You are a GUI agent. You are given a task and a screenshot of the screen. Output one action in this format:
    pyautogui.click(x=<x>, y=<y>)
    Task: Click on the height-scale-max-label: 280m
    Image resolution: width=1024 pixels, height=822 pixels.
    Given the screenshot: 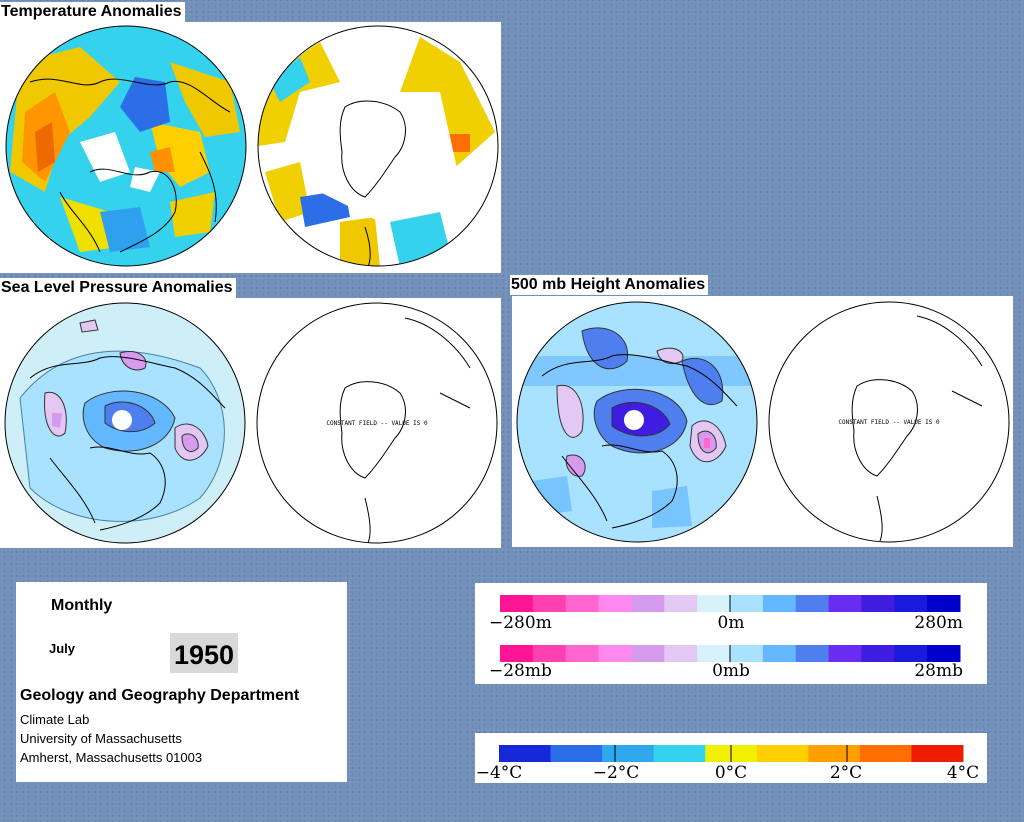 What is the action you would take?
    pyautogui.click(x=938, y=623)
    